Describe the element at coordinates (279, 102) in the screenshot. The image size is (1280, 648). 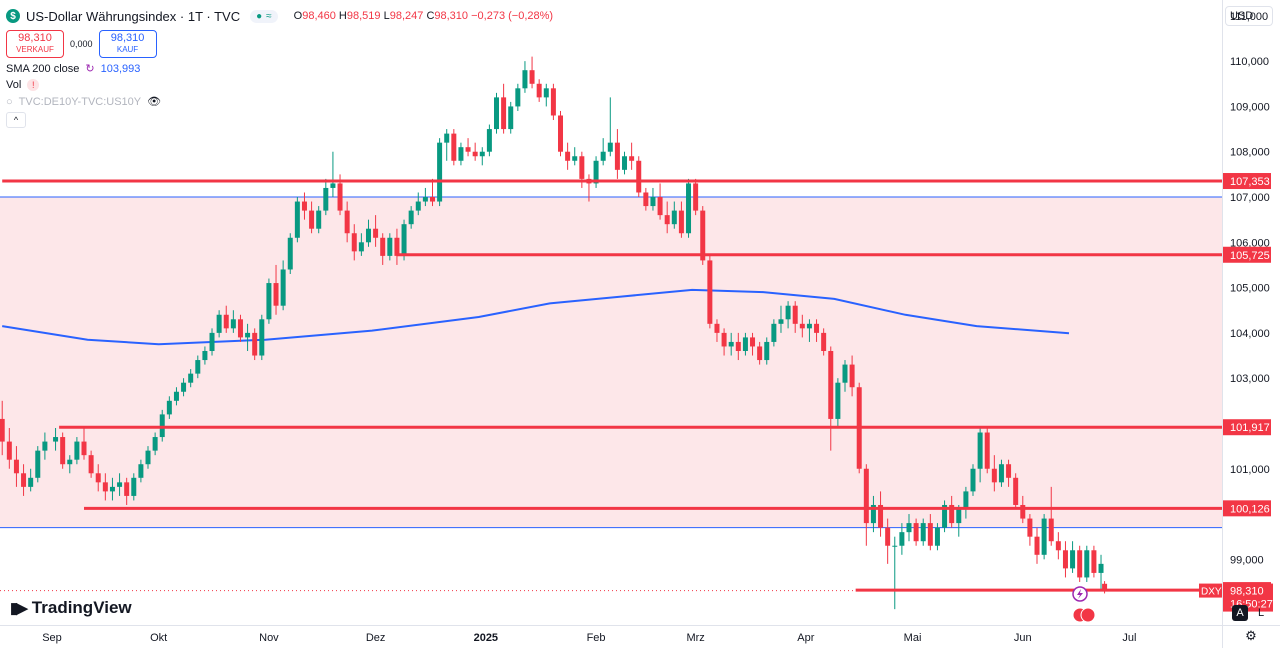
I see `compare-indicator: ○ TVC:DE10Y-TVC:US10Y 👁` at that location.